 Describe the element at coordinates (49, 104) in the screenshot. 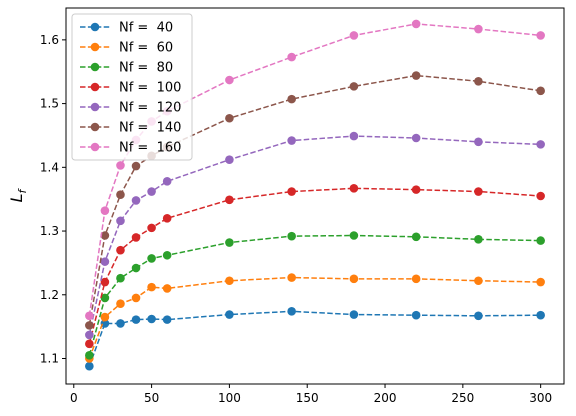

I see `y-tick-label: 1.5` at that location.